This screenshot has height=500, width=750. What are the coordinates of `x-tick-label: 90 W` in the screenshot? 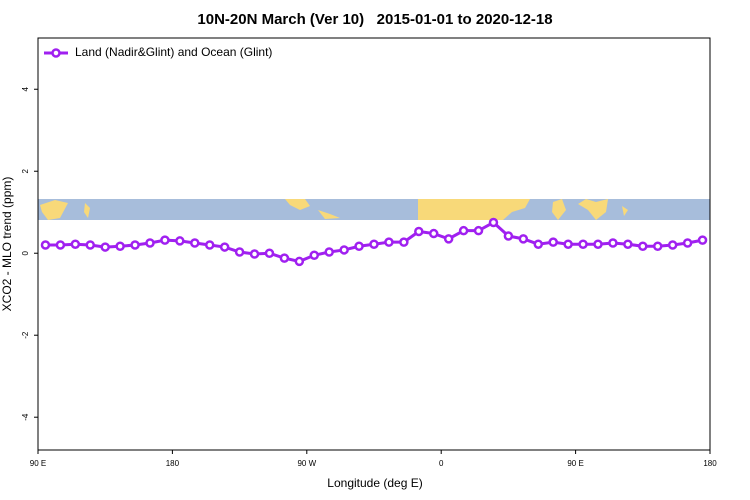 It's located at (306, 463).